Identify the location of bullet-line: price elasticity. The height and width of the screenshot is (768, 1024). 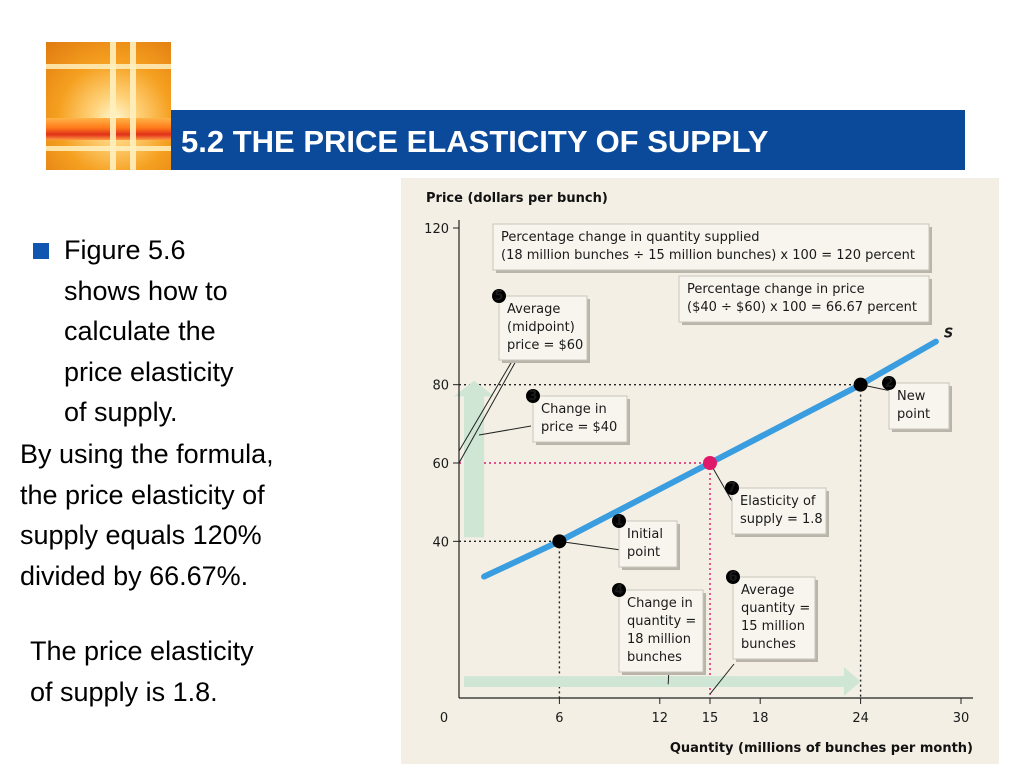
(149, 371).